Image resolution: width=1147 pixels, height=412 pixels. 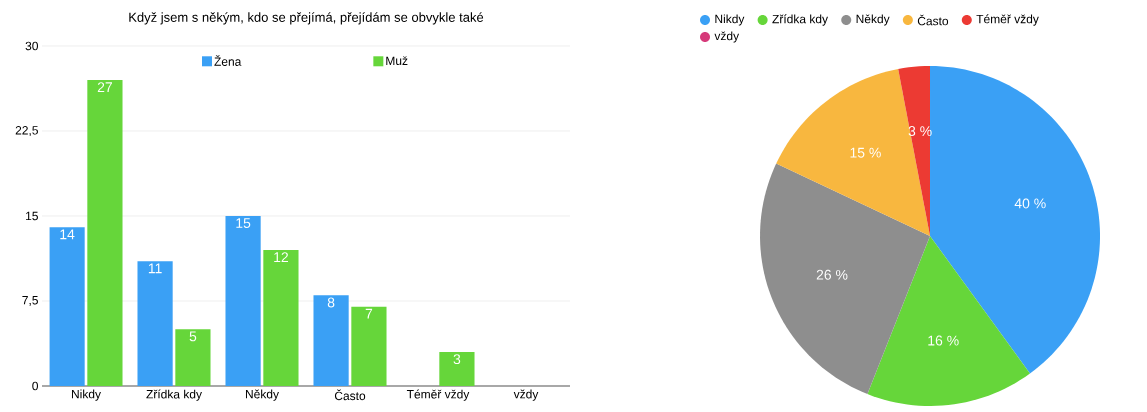 What do you see at coordinates (35, 386) in the screenshot?
I see `y-tick-label: 0` at bounding box center [35, 386].